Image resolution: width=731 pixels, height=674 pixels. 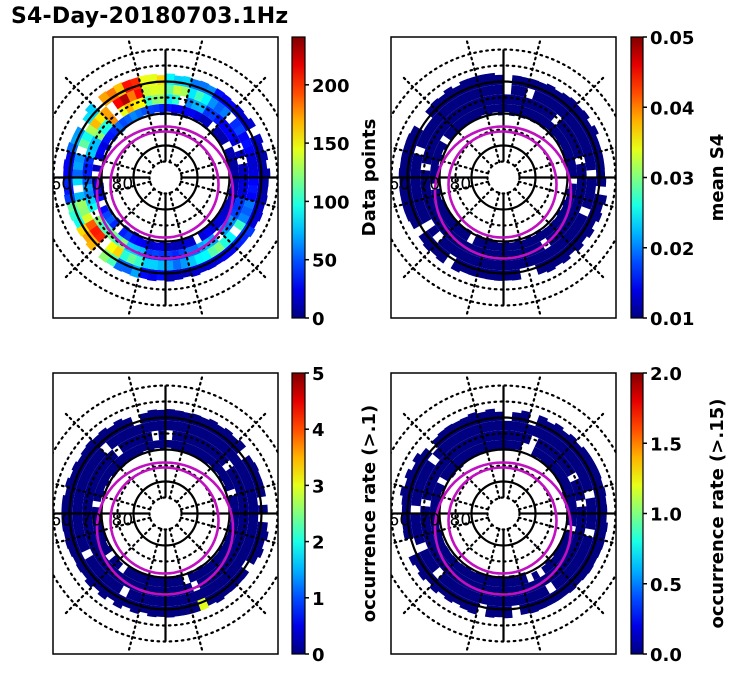 I want to click on plot-area: 60 70 80, so click(x=165, y=513).